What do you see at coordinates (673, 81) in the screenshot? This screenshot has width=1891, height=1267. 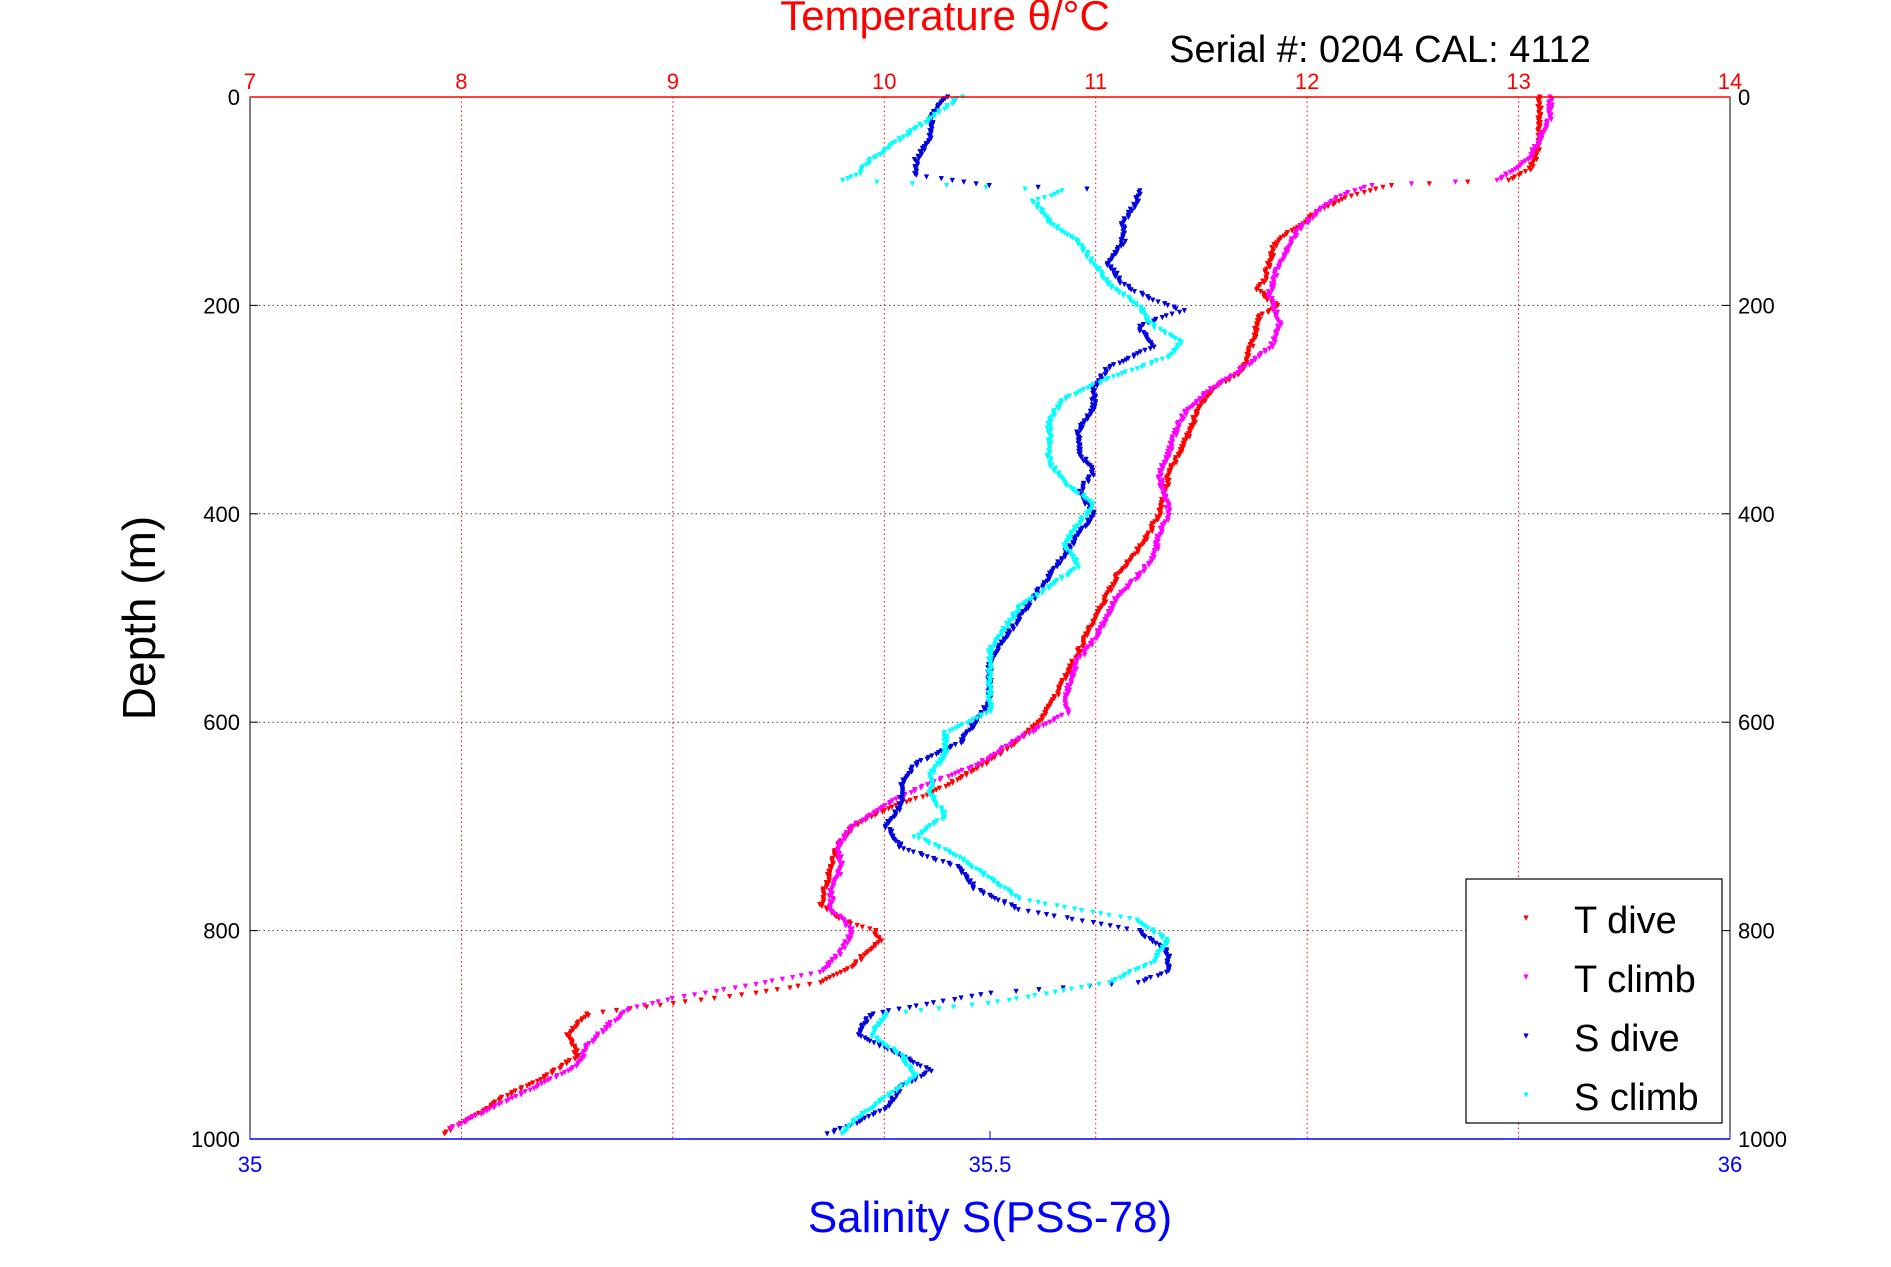 I see `temperature-tick-label: 9` at bounding box center [673, 81].